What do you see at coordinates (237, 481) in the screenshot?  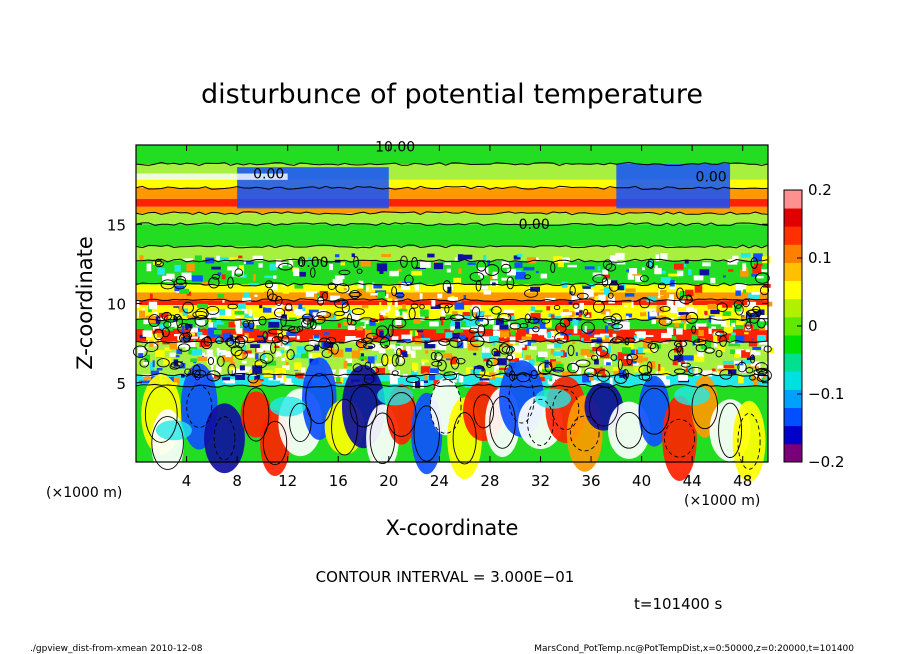 I see `x-tick-label: 8` at bounding box center [237, 481].